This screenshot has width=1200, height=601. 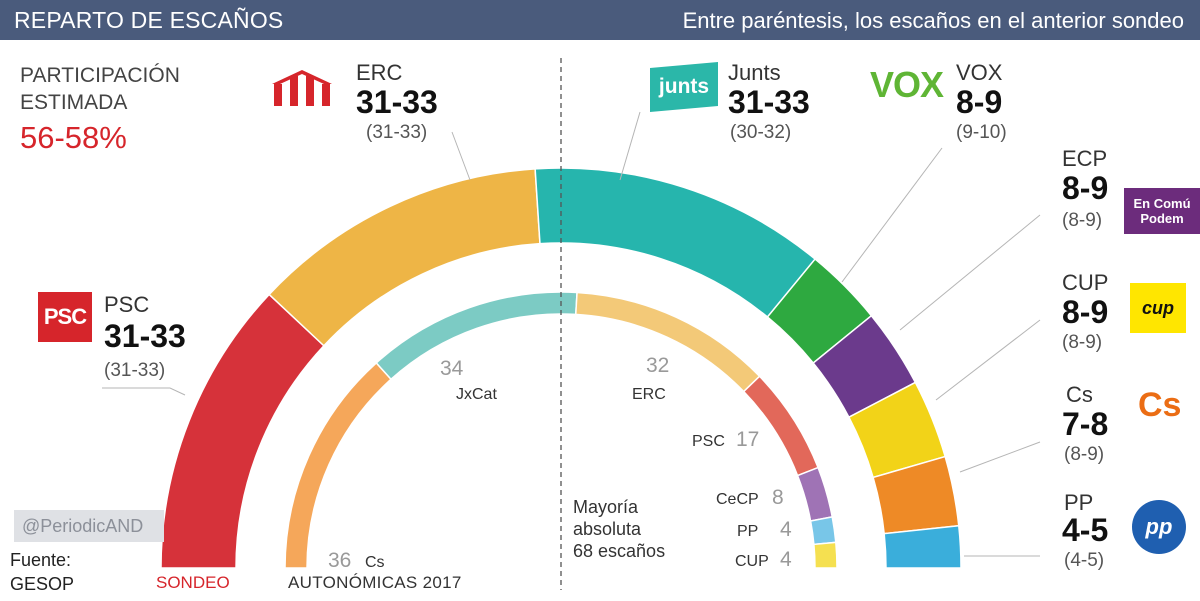 What do you see at coordinates (144, 391) in the screenshot?
I see `leader-psc` at bounding box center [144, 391].